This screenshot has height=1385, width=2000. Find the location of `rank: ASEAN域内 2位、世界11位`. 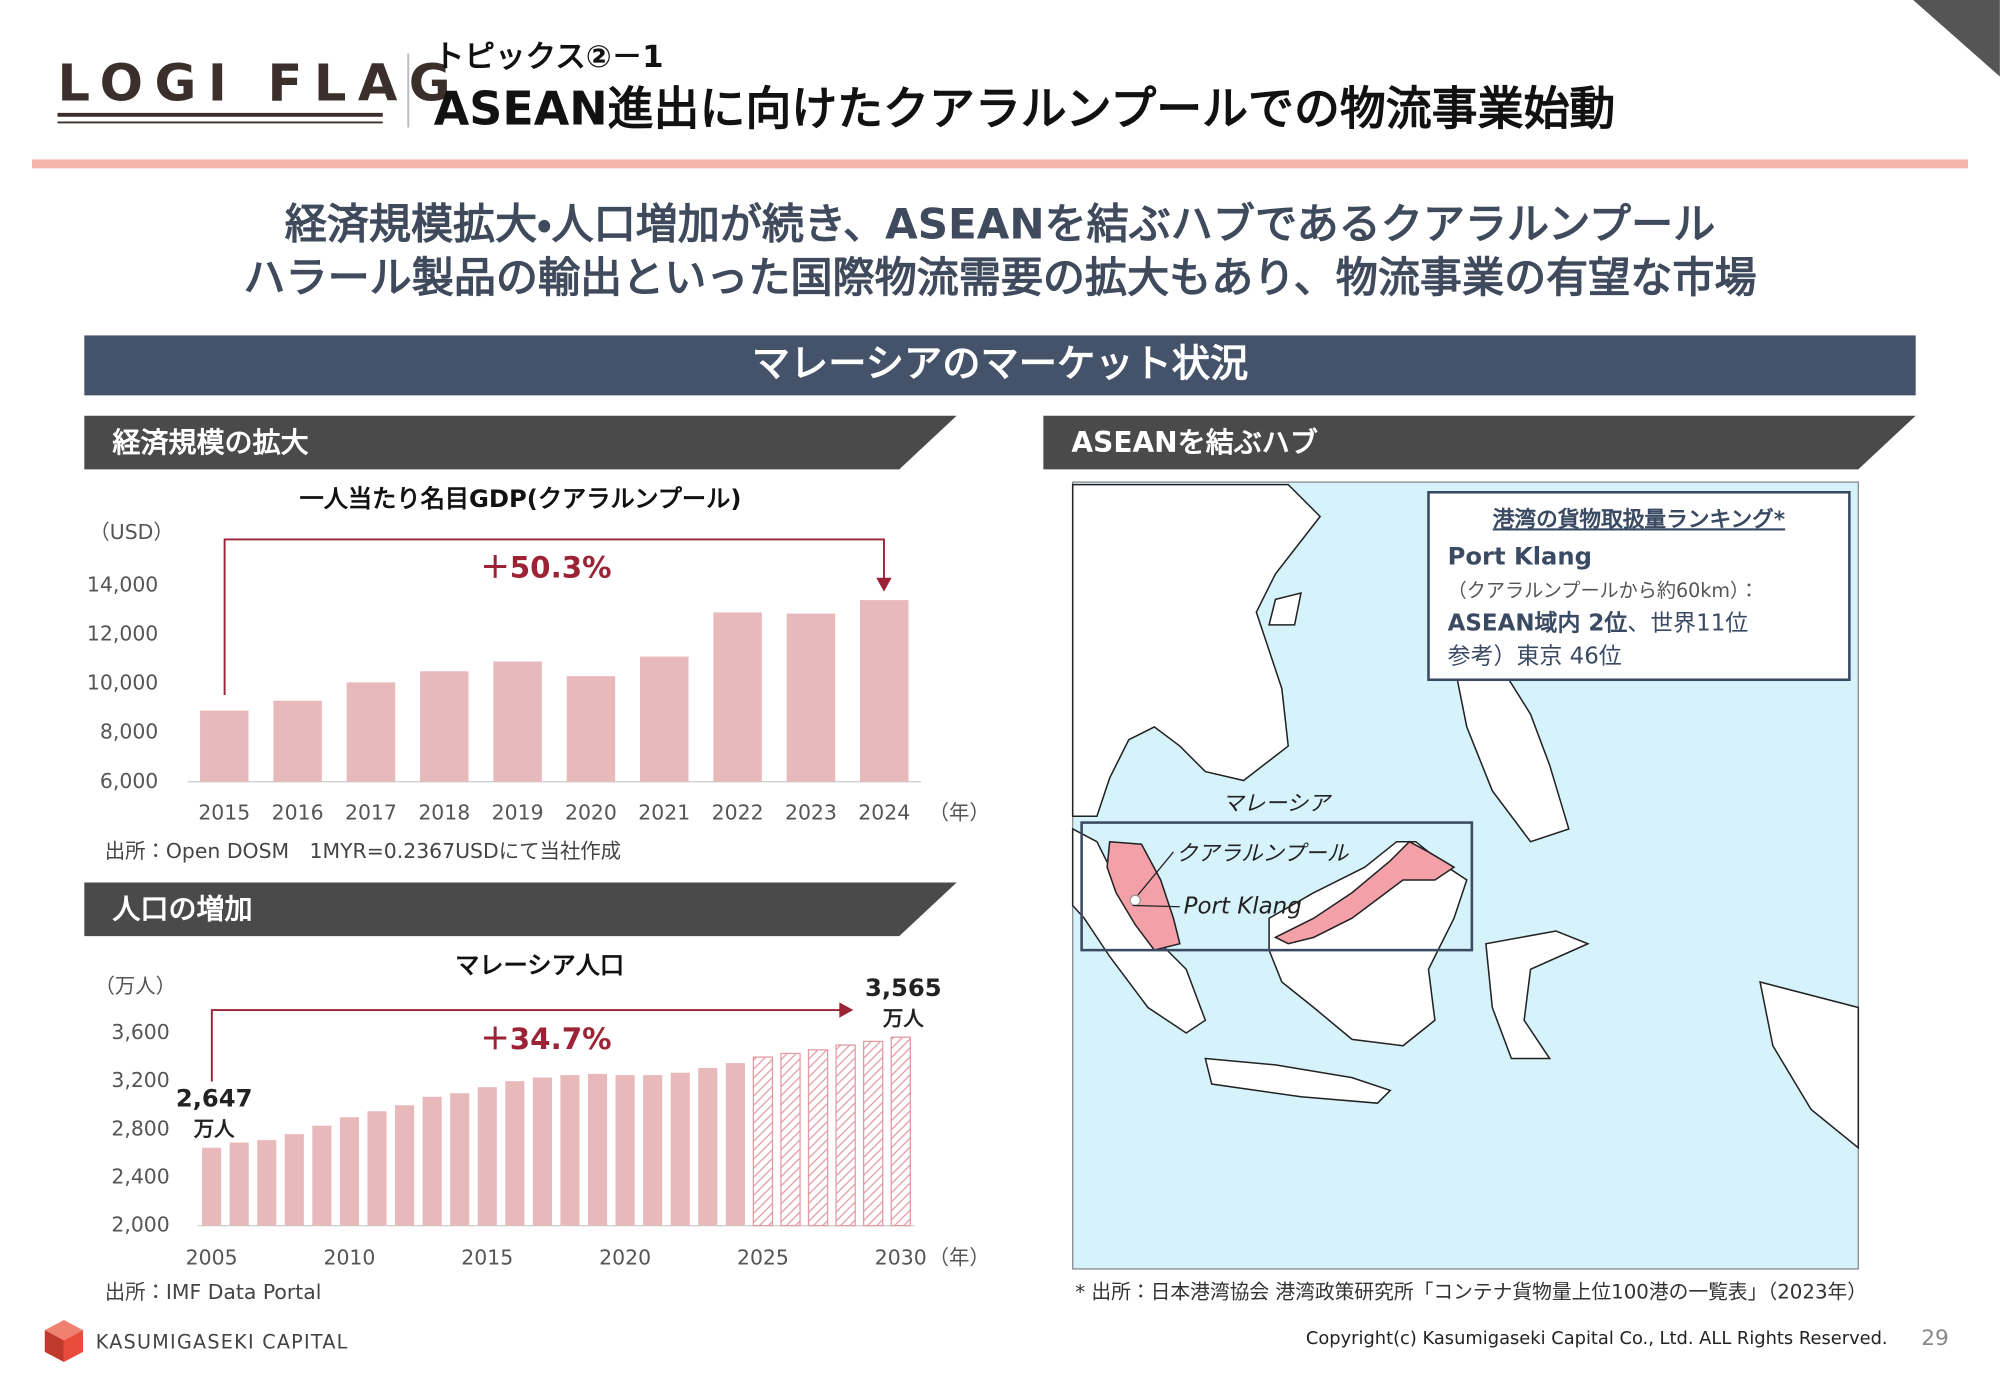

rank: ASEAN域内 2位、世界11位 is located at coordinates (1598, 622).